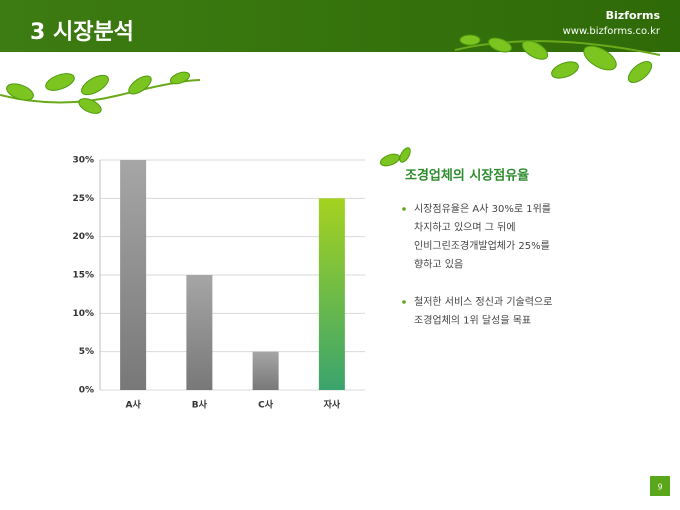  I want to click on x-tick-label: B사, so click(200, 405).